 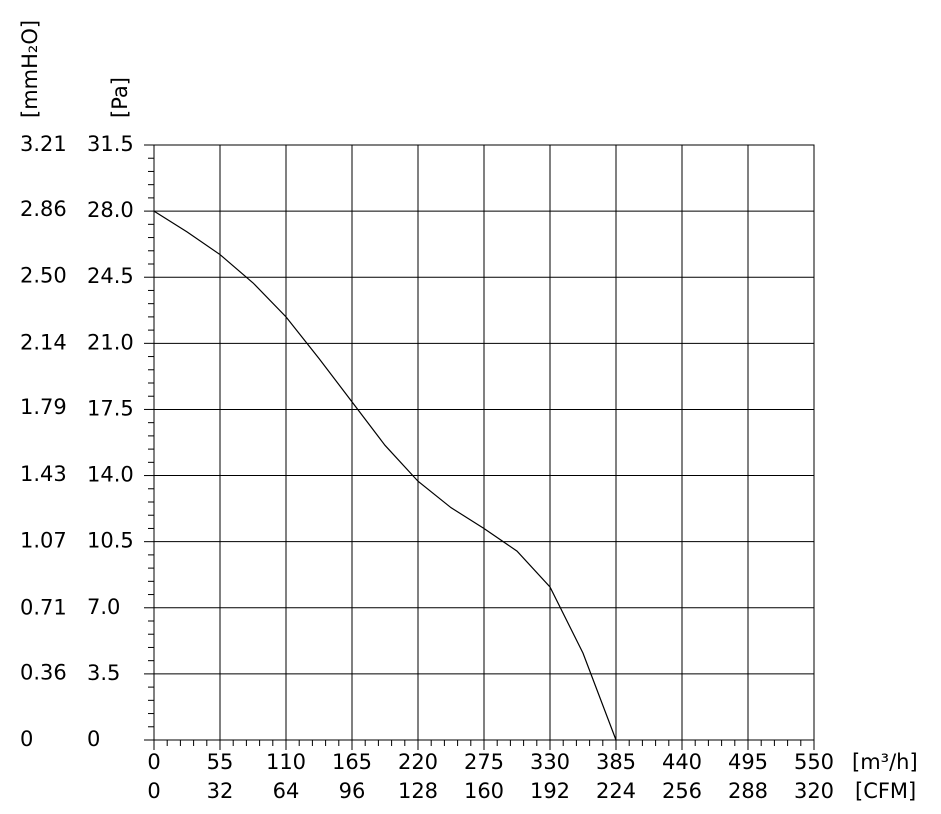 What do you see at coordinates (110, 342) in the screenshot?
I see `y-tick-label: 21.0` at bounding box center [110, 342].